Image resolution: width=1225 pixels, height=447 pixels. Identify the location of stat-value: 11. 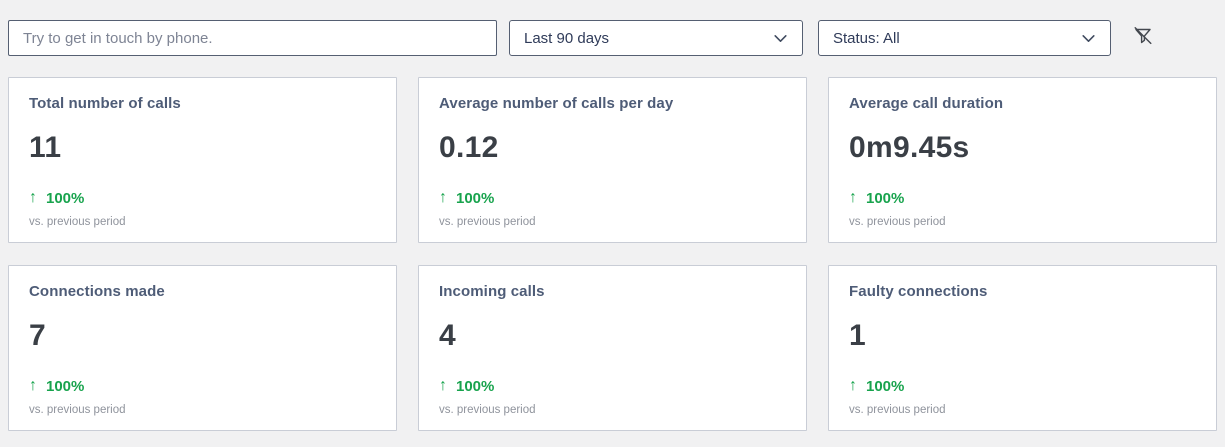
(45, 147).